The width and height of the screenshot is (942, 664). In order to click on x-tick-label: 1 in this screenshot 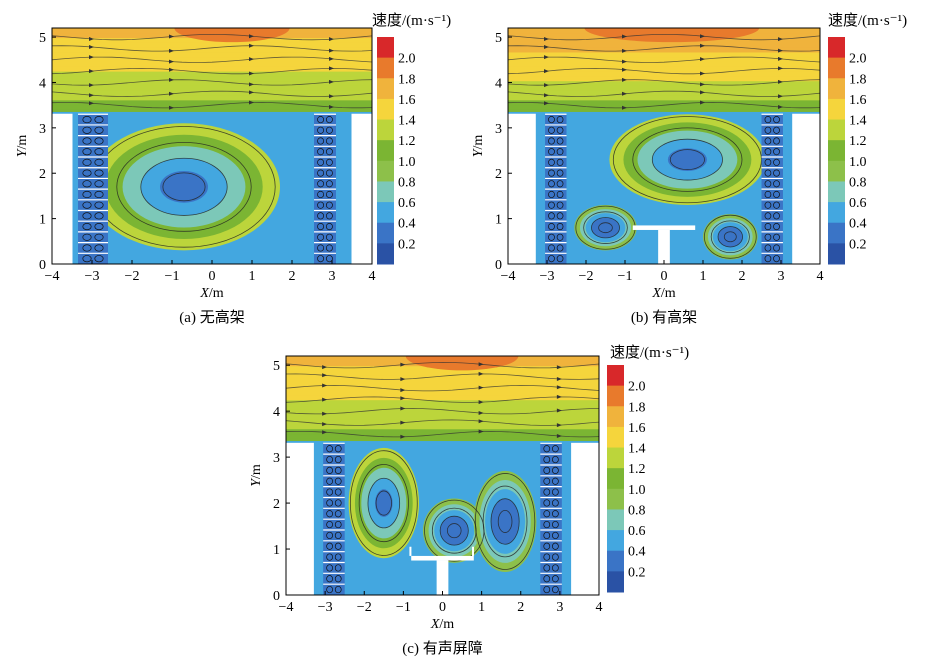, I will do `click(252, 276)`.